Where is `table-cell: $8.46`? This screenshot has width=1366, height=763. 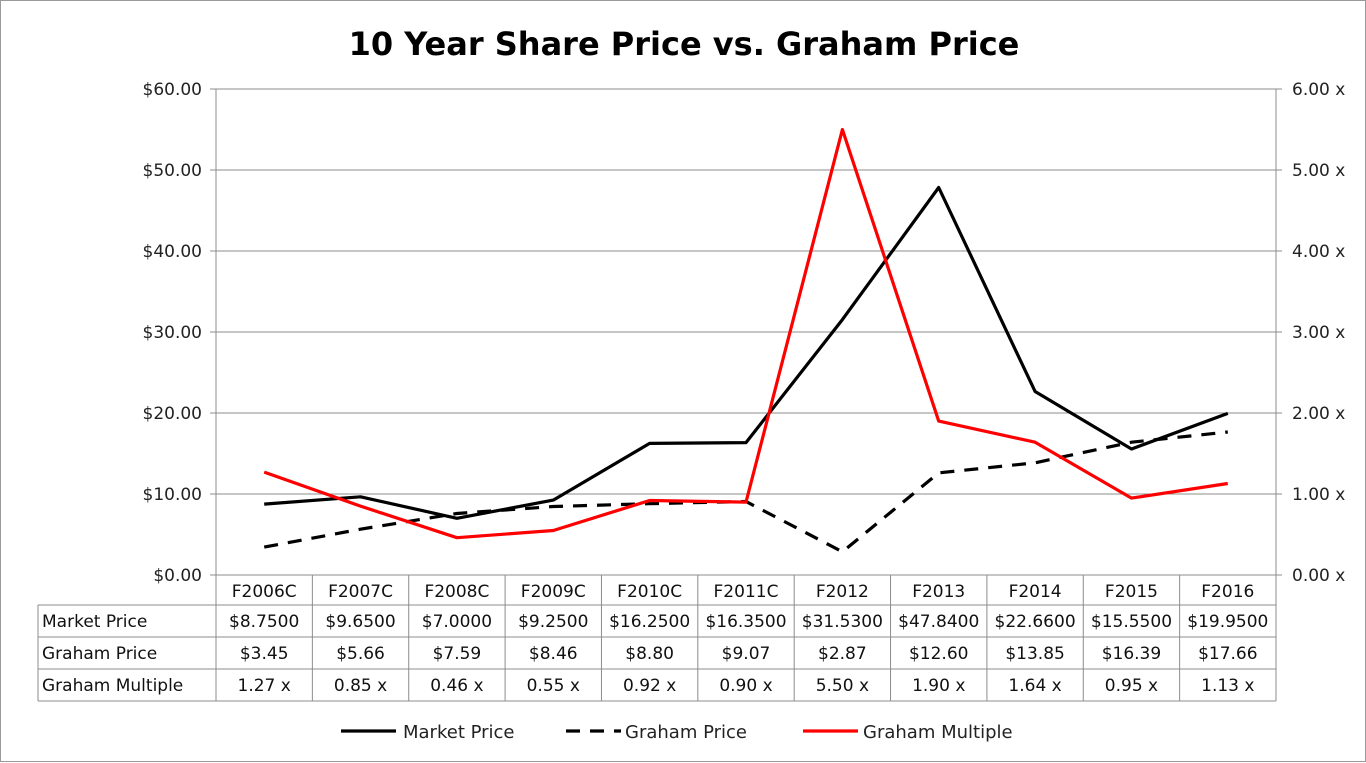
table-cell: $8.46 is located at coordinates (553, 654).